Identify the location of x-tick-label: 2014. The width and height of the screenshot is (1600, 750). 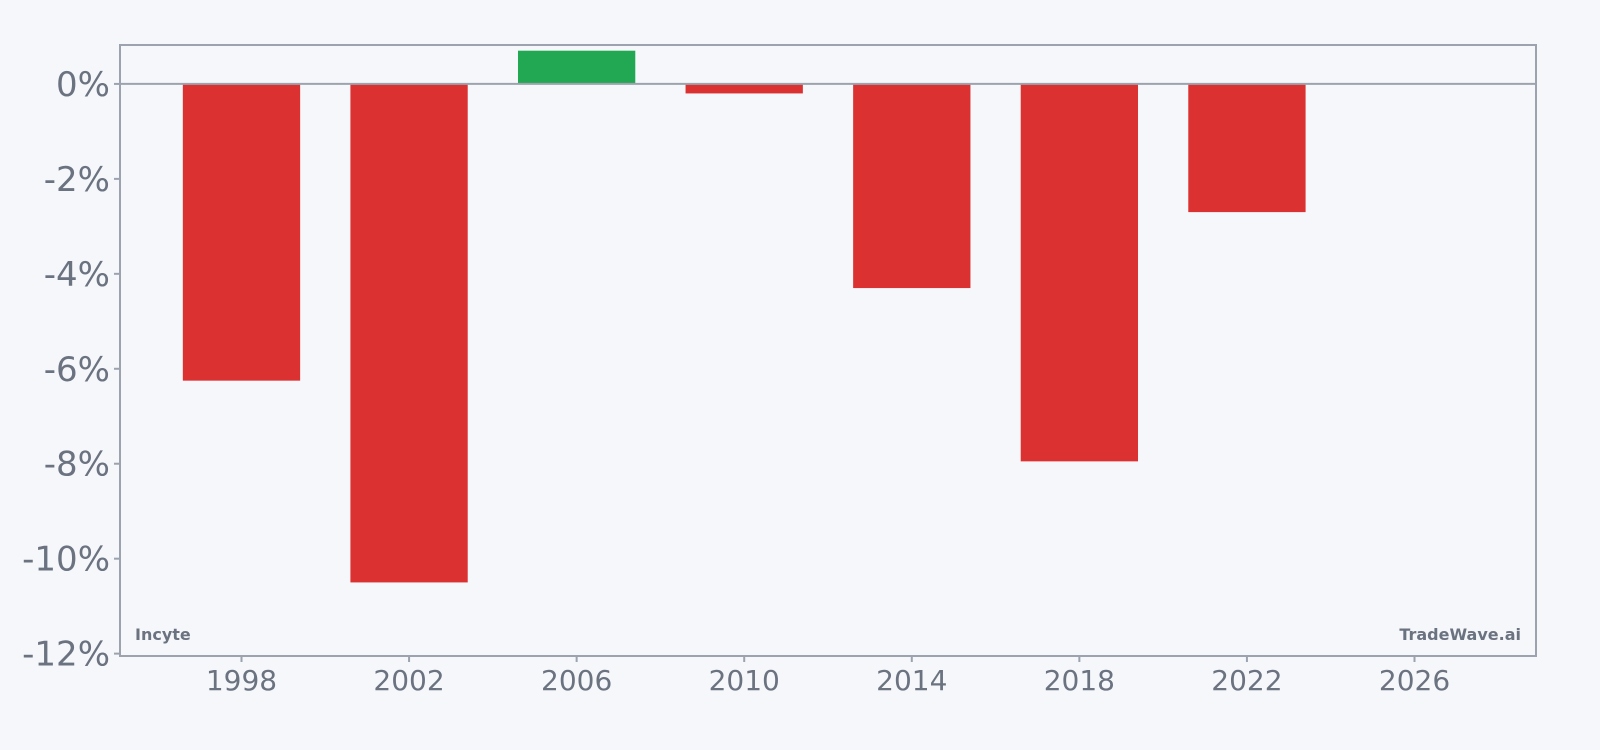
(911, 680).